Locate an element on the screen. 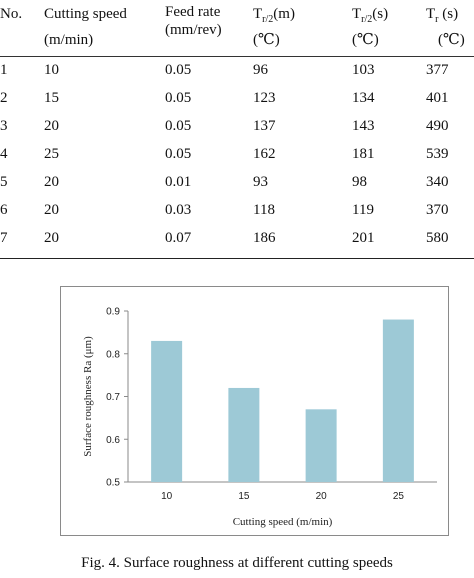  y-axis-title: Surface roughness Ra (μm) is located at coordinates (88, 396).